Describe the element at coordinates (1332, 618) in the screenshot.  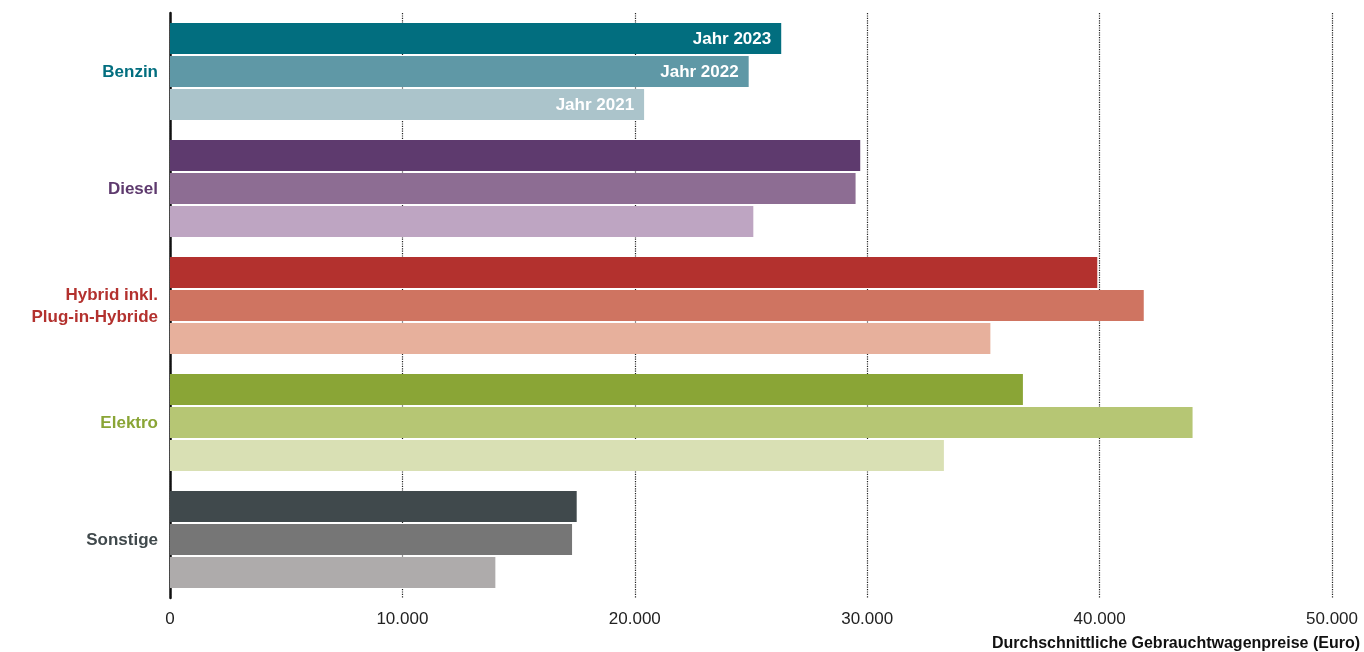
I see `x-tick-label: 50.000` at that location.